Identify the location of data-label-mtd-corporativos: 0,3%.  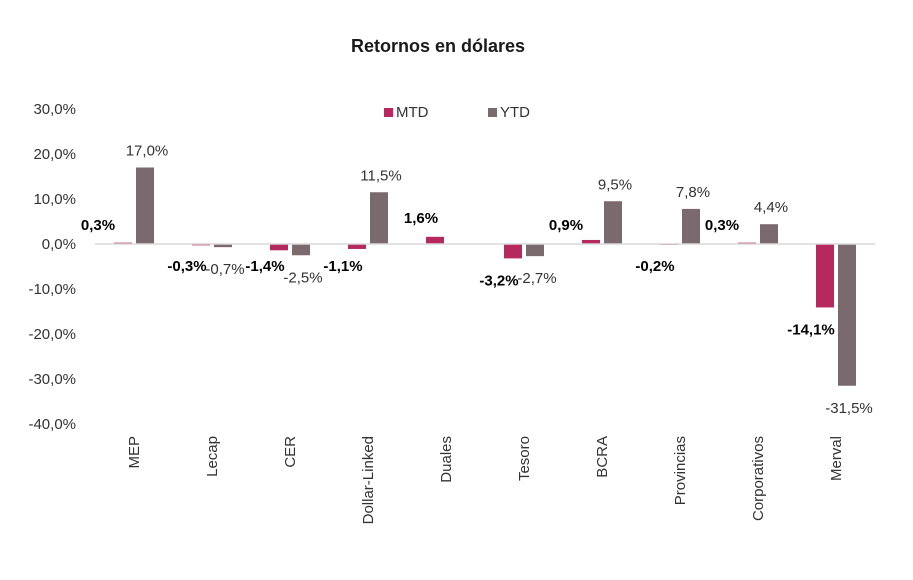
(722, 225).